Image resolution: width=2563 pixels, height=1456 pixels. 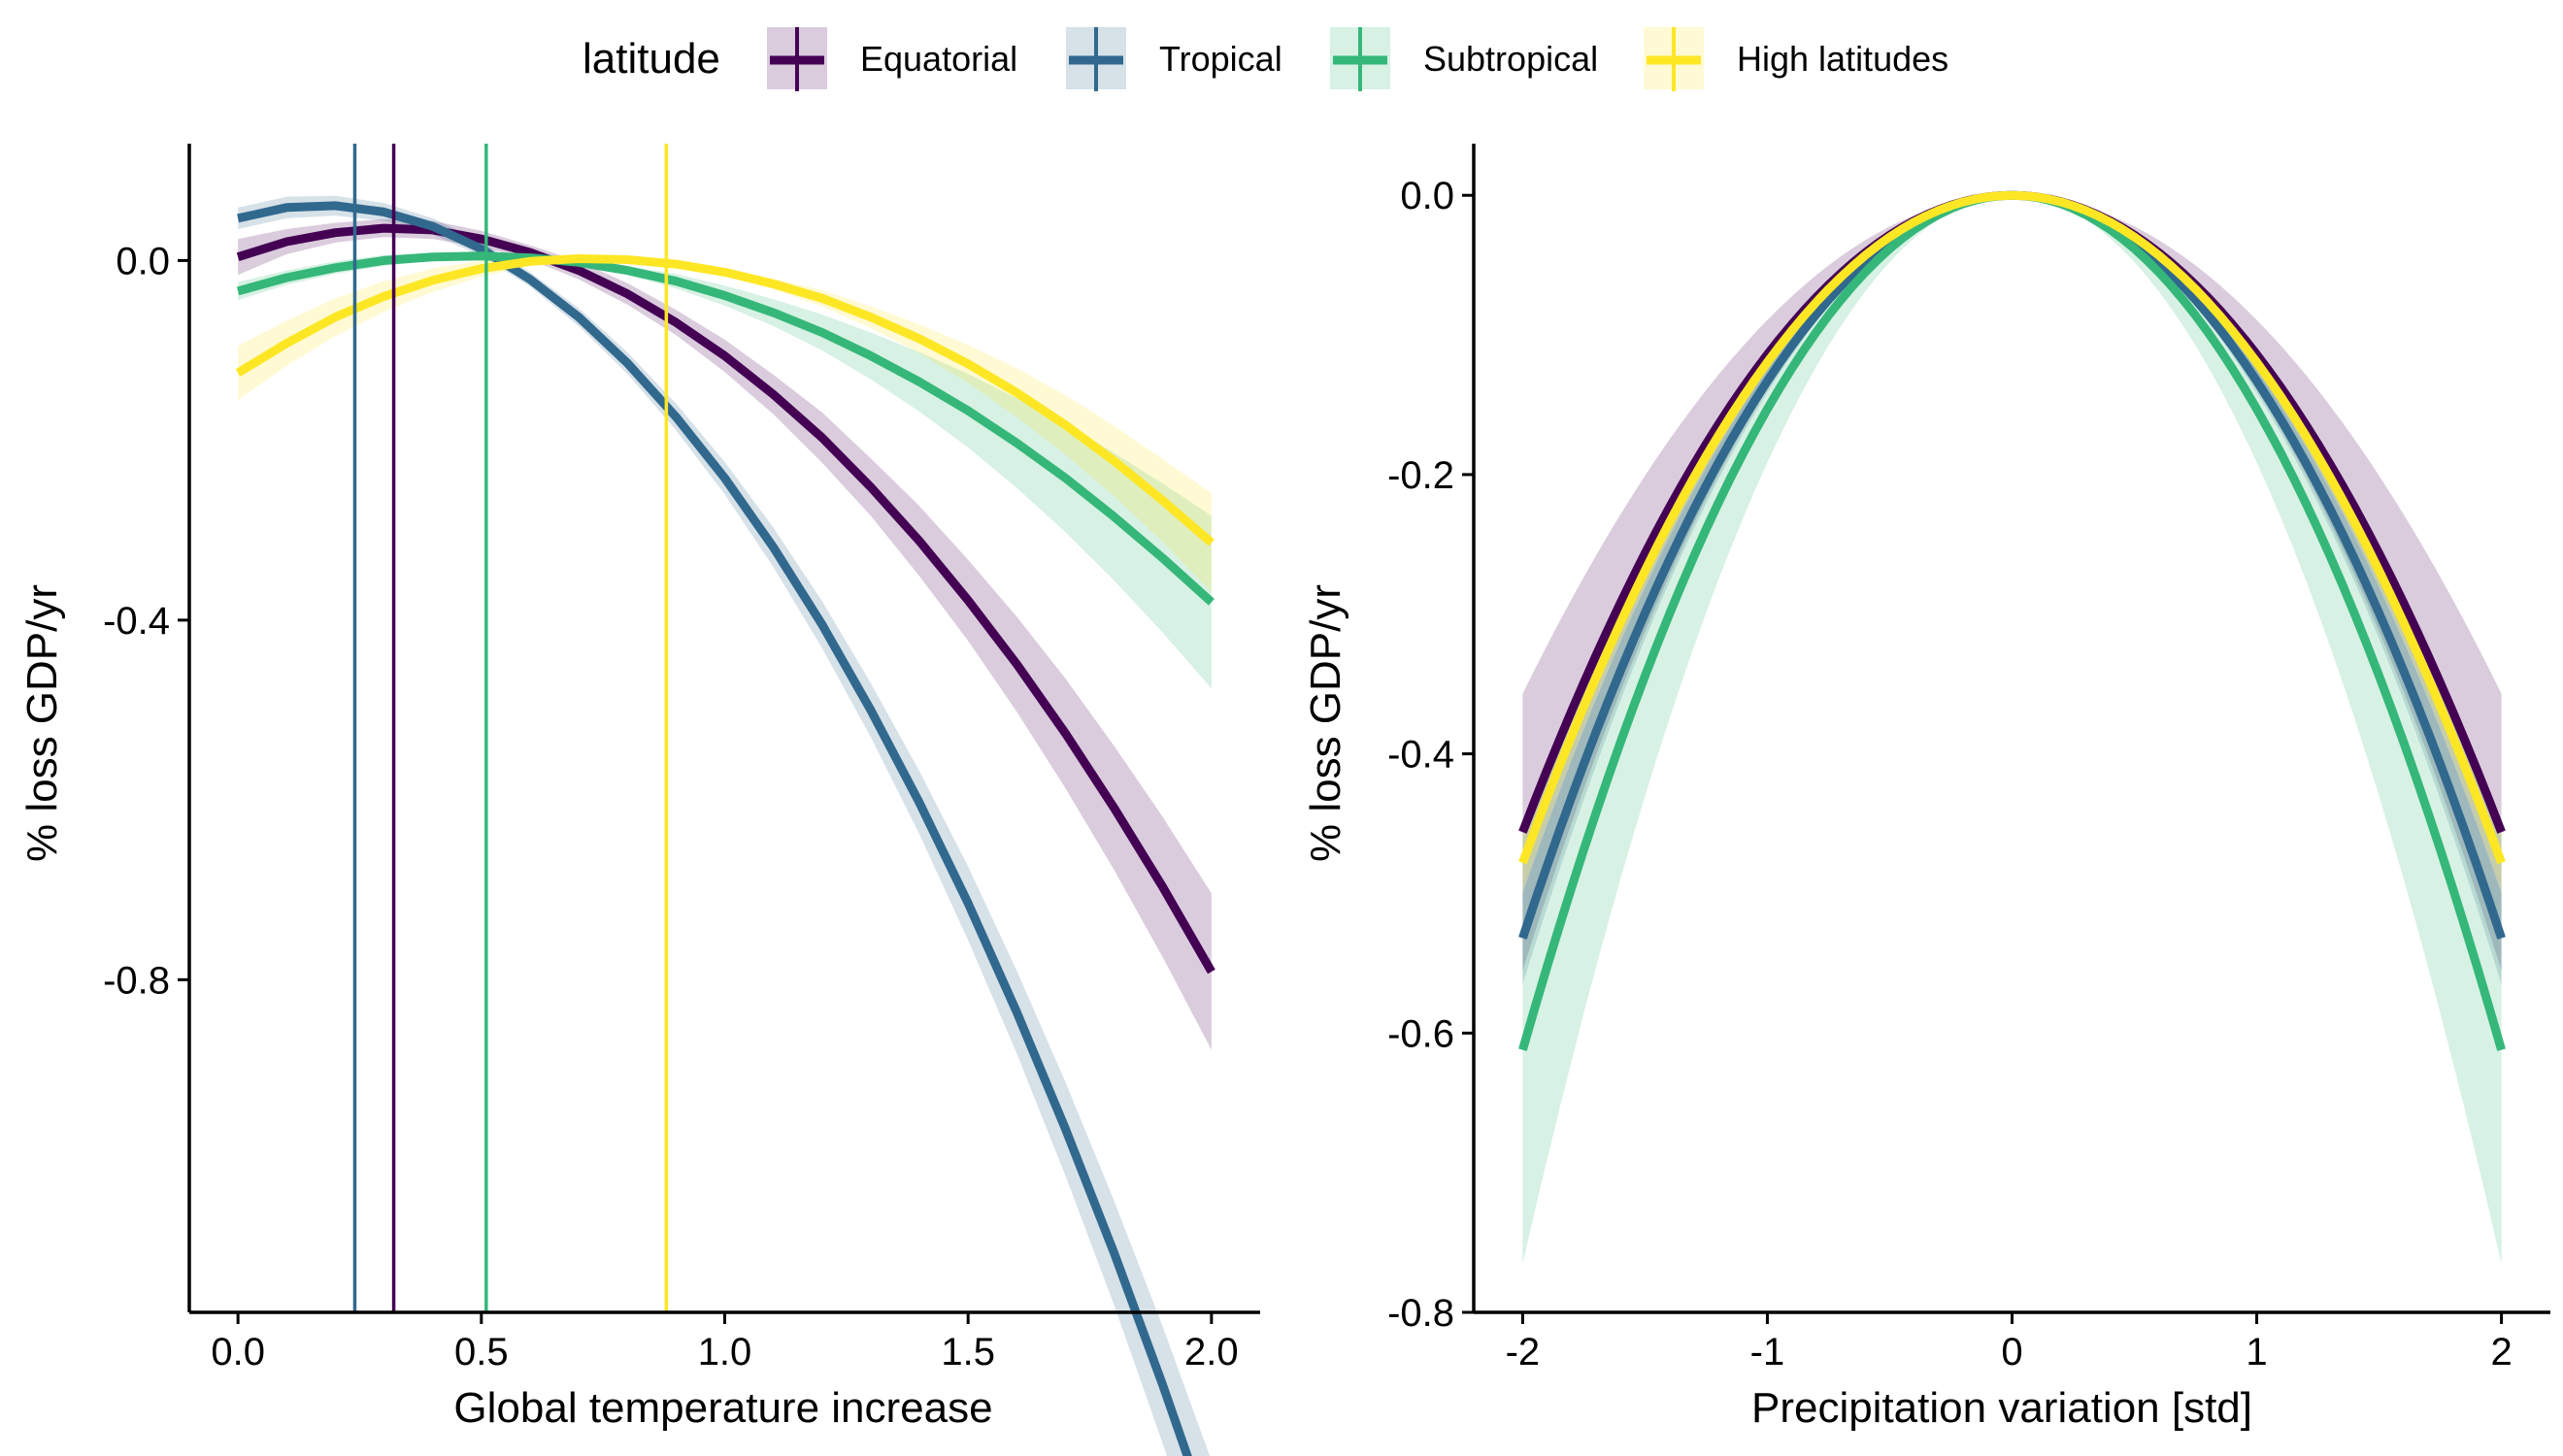 What do you see at coordinates (1523, 1352) in the screenshot?
I see `x-tick-label: -2` at bounding box center [1523, 1352].